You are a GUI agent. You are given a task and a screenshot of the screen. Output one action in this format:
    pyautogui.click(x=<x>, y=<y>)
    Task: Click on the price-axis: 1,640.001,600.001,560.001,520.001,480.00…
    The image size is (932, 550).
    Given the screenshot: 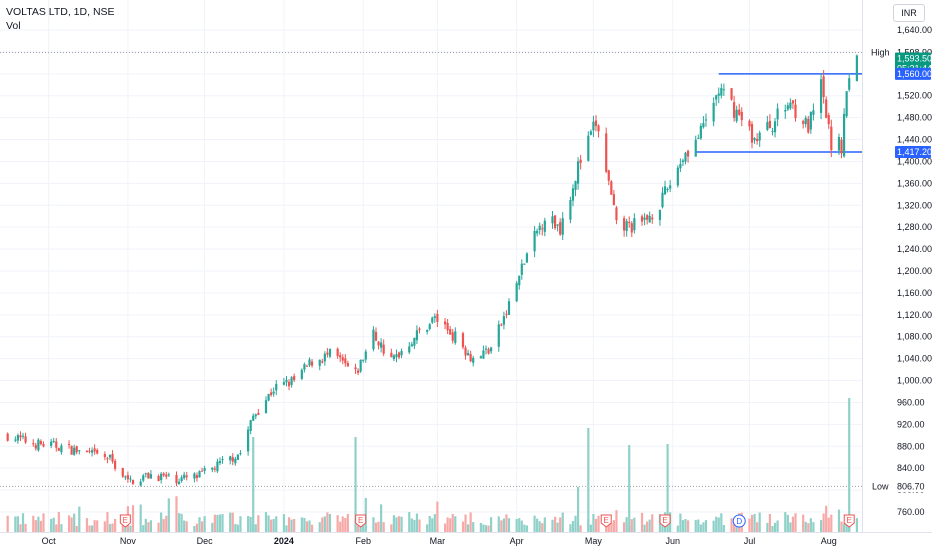 What is the action you would take?
    pyautogui.click(x=900, y=271)
    